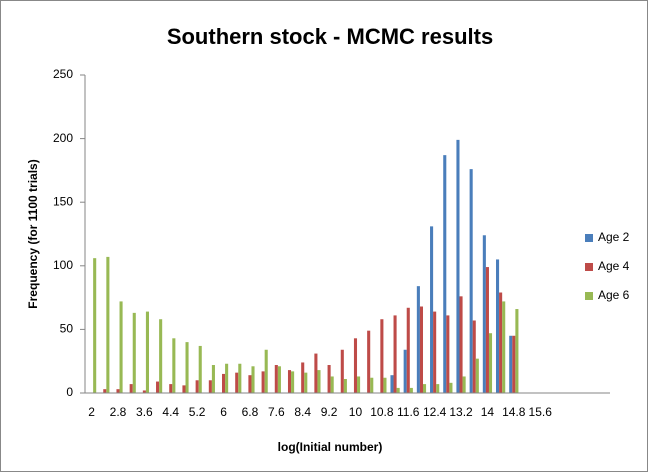 Image resolution: width=649 pixels, height=473 pixels. I want to click on x-tick-label: 11.6, so click(408, 412).